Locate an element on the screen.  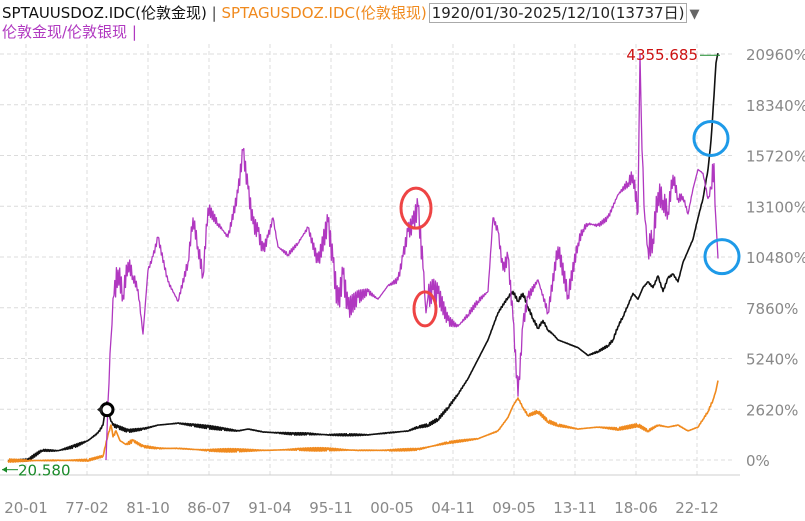
x-tick-label: 13-11 is located at coordinates (575, 508).